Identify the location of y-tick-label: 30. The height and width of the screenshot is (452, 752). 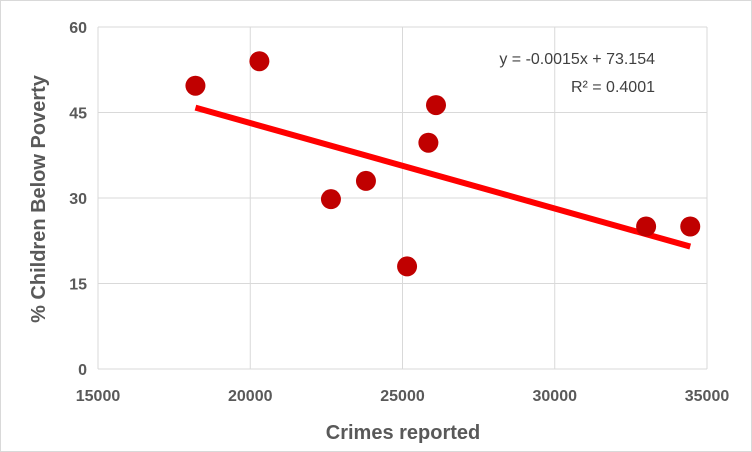
(78, 199).